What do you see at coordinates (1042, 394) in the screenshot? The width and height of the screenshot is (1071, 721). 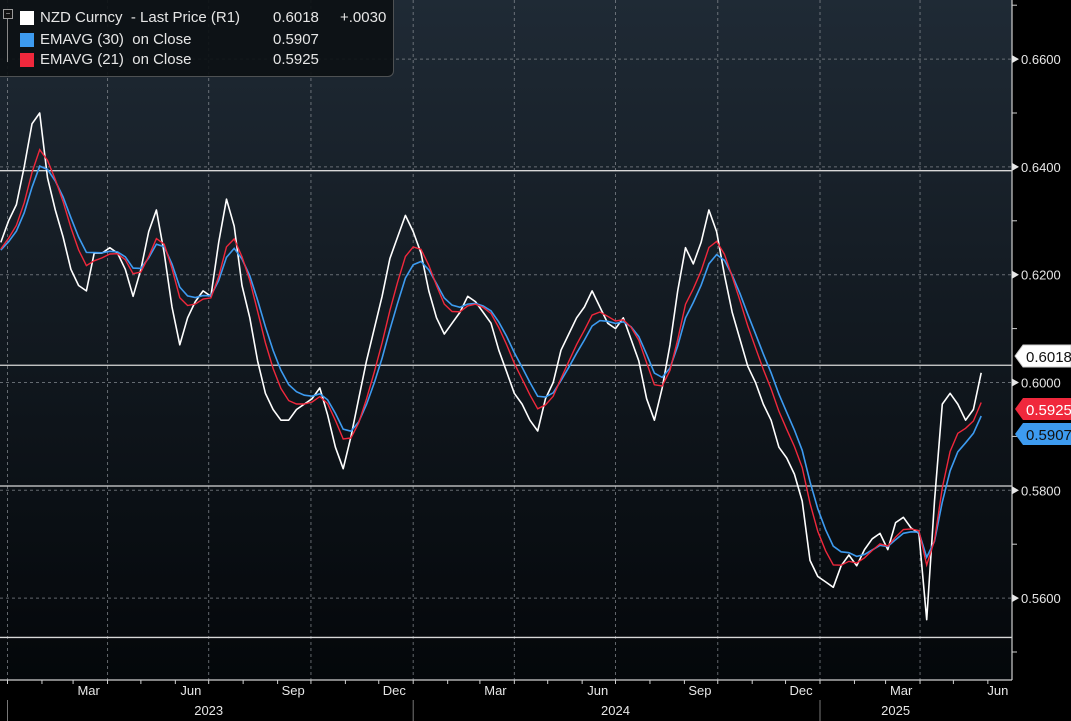 I see `last-value-tags: 0.6018 0.5925 0.5907` at bounding box center [1042, 394].